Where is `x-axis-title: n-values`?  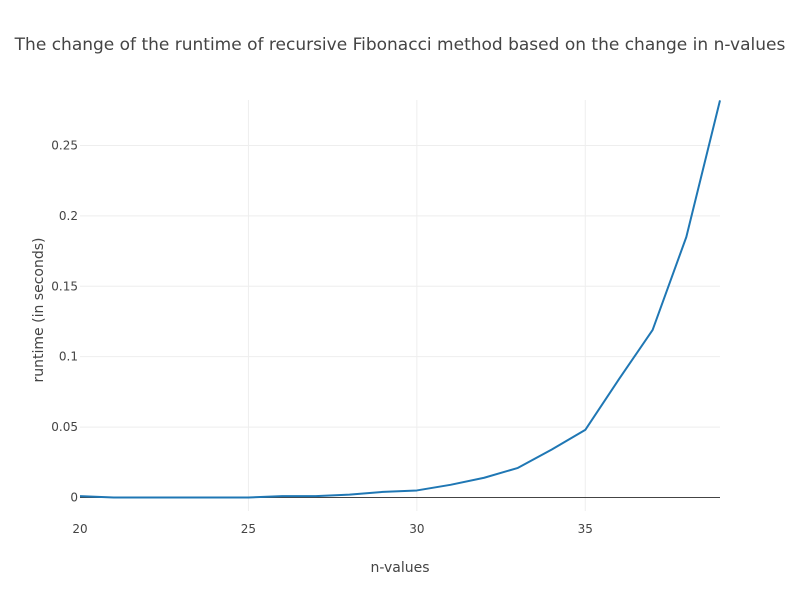
x-axis-title: n-values is located at coordinates (399, 568).